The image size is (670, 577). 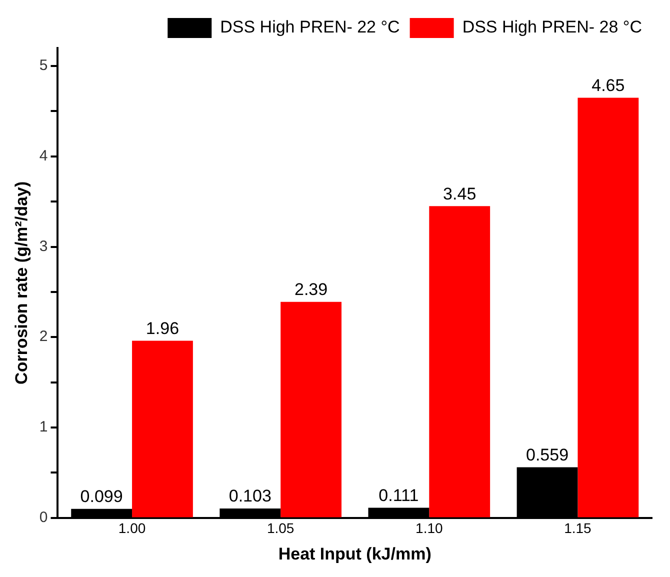 I want to click on y-tick-label: 1, so click(x=43, y=427).